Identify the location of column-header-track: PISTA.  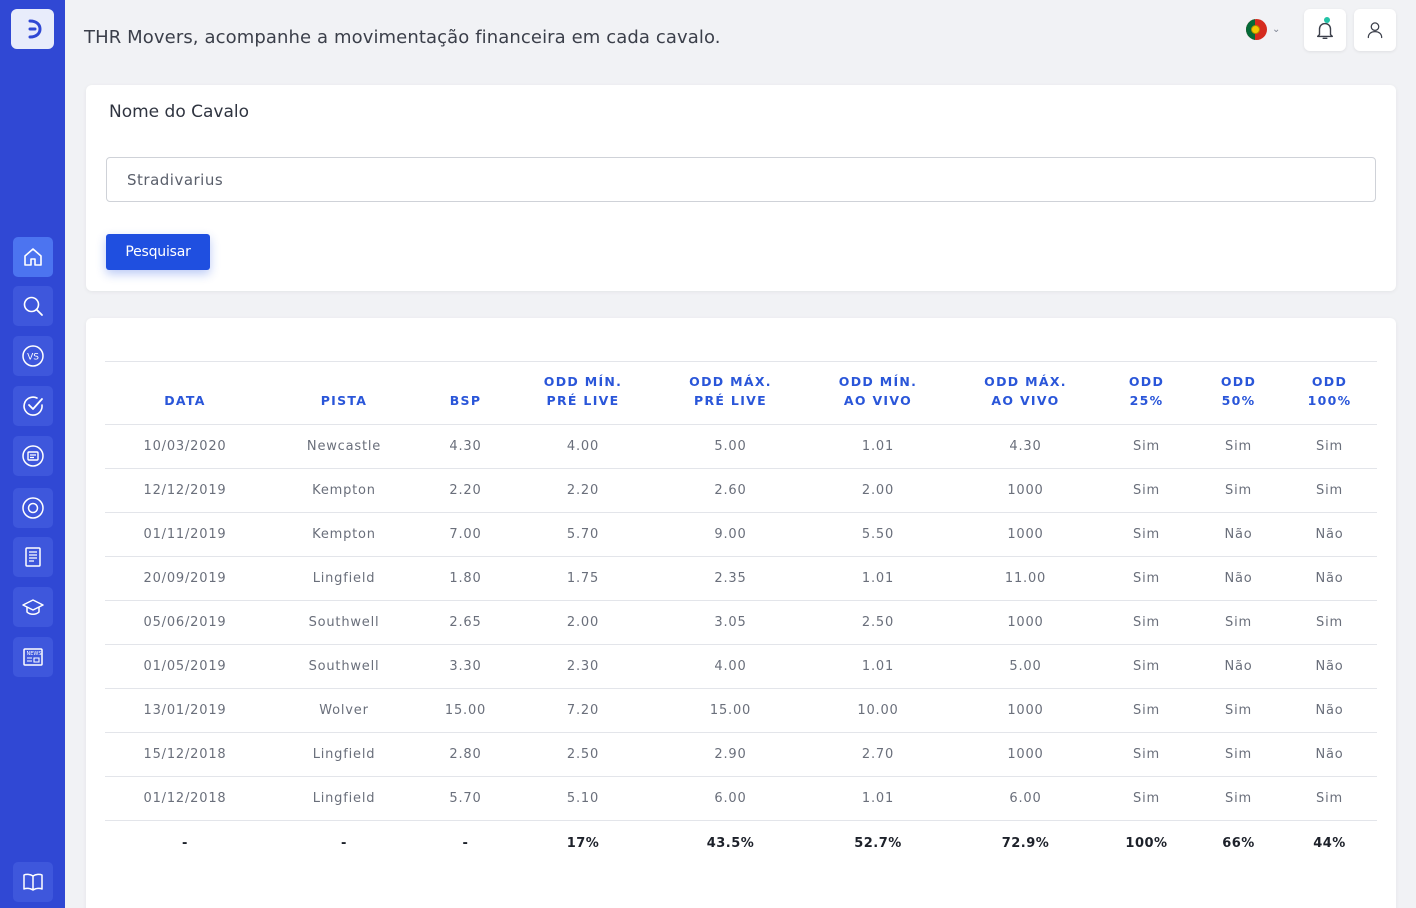
(344, 400).